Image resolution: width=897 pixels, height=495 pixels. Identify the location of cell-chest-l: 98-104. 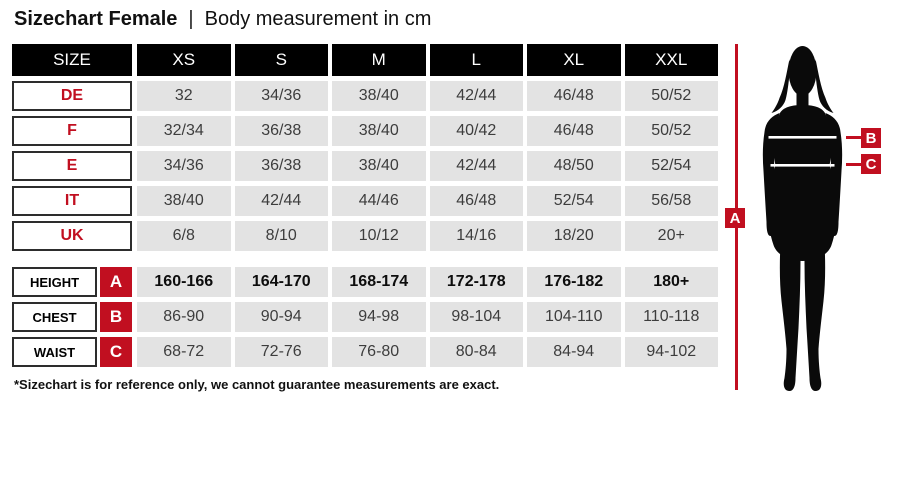
(476, 317).